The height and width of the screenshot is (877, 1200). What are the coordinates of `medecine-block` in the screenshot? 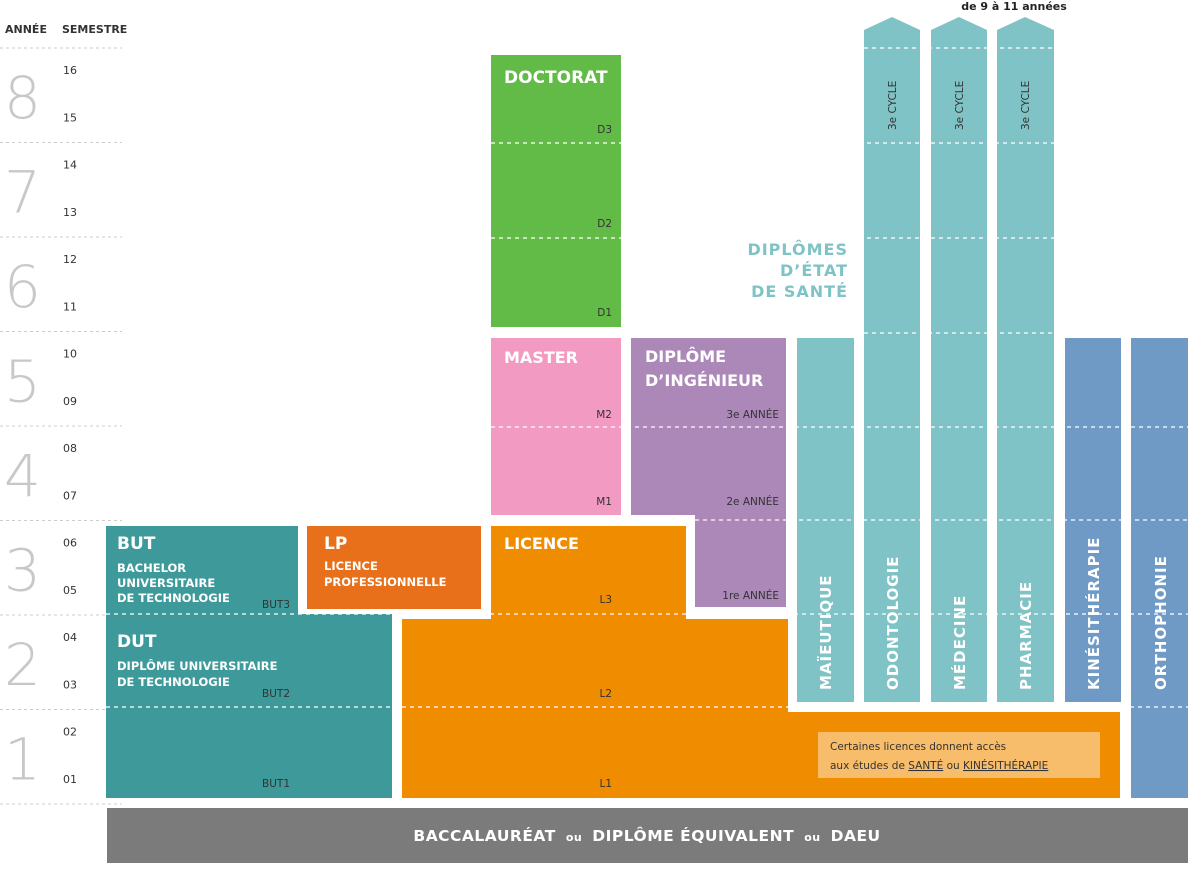 It's located at (959, 359).